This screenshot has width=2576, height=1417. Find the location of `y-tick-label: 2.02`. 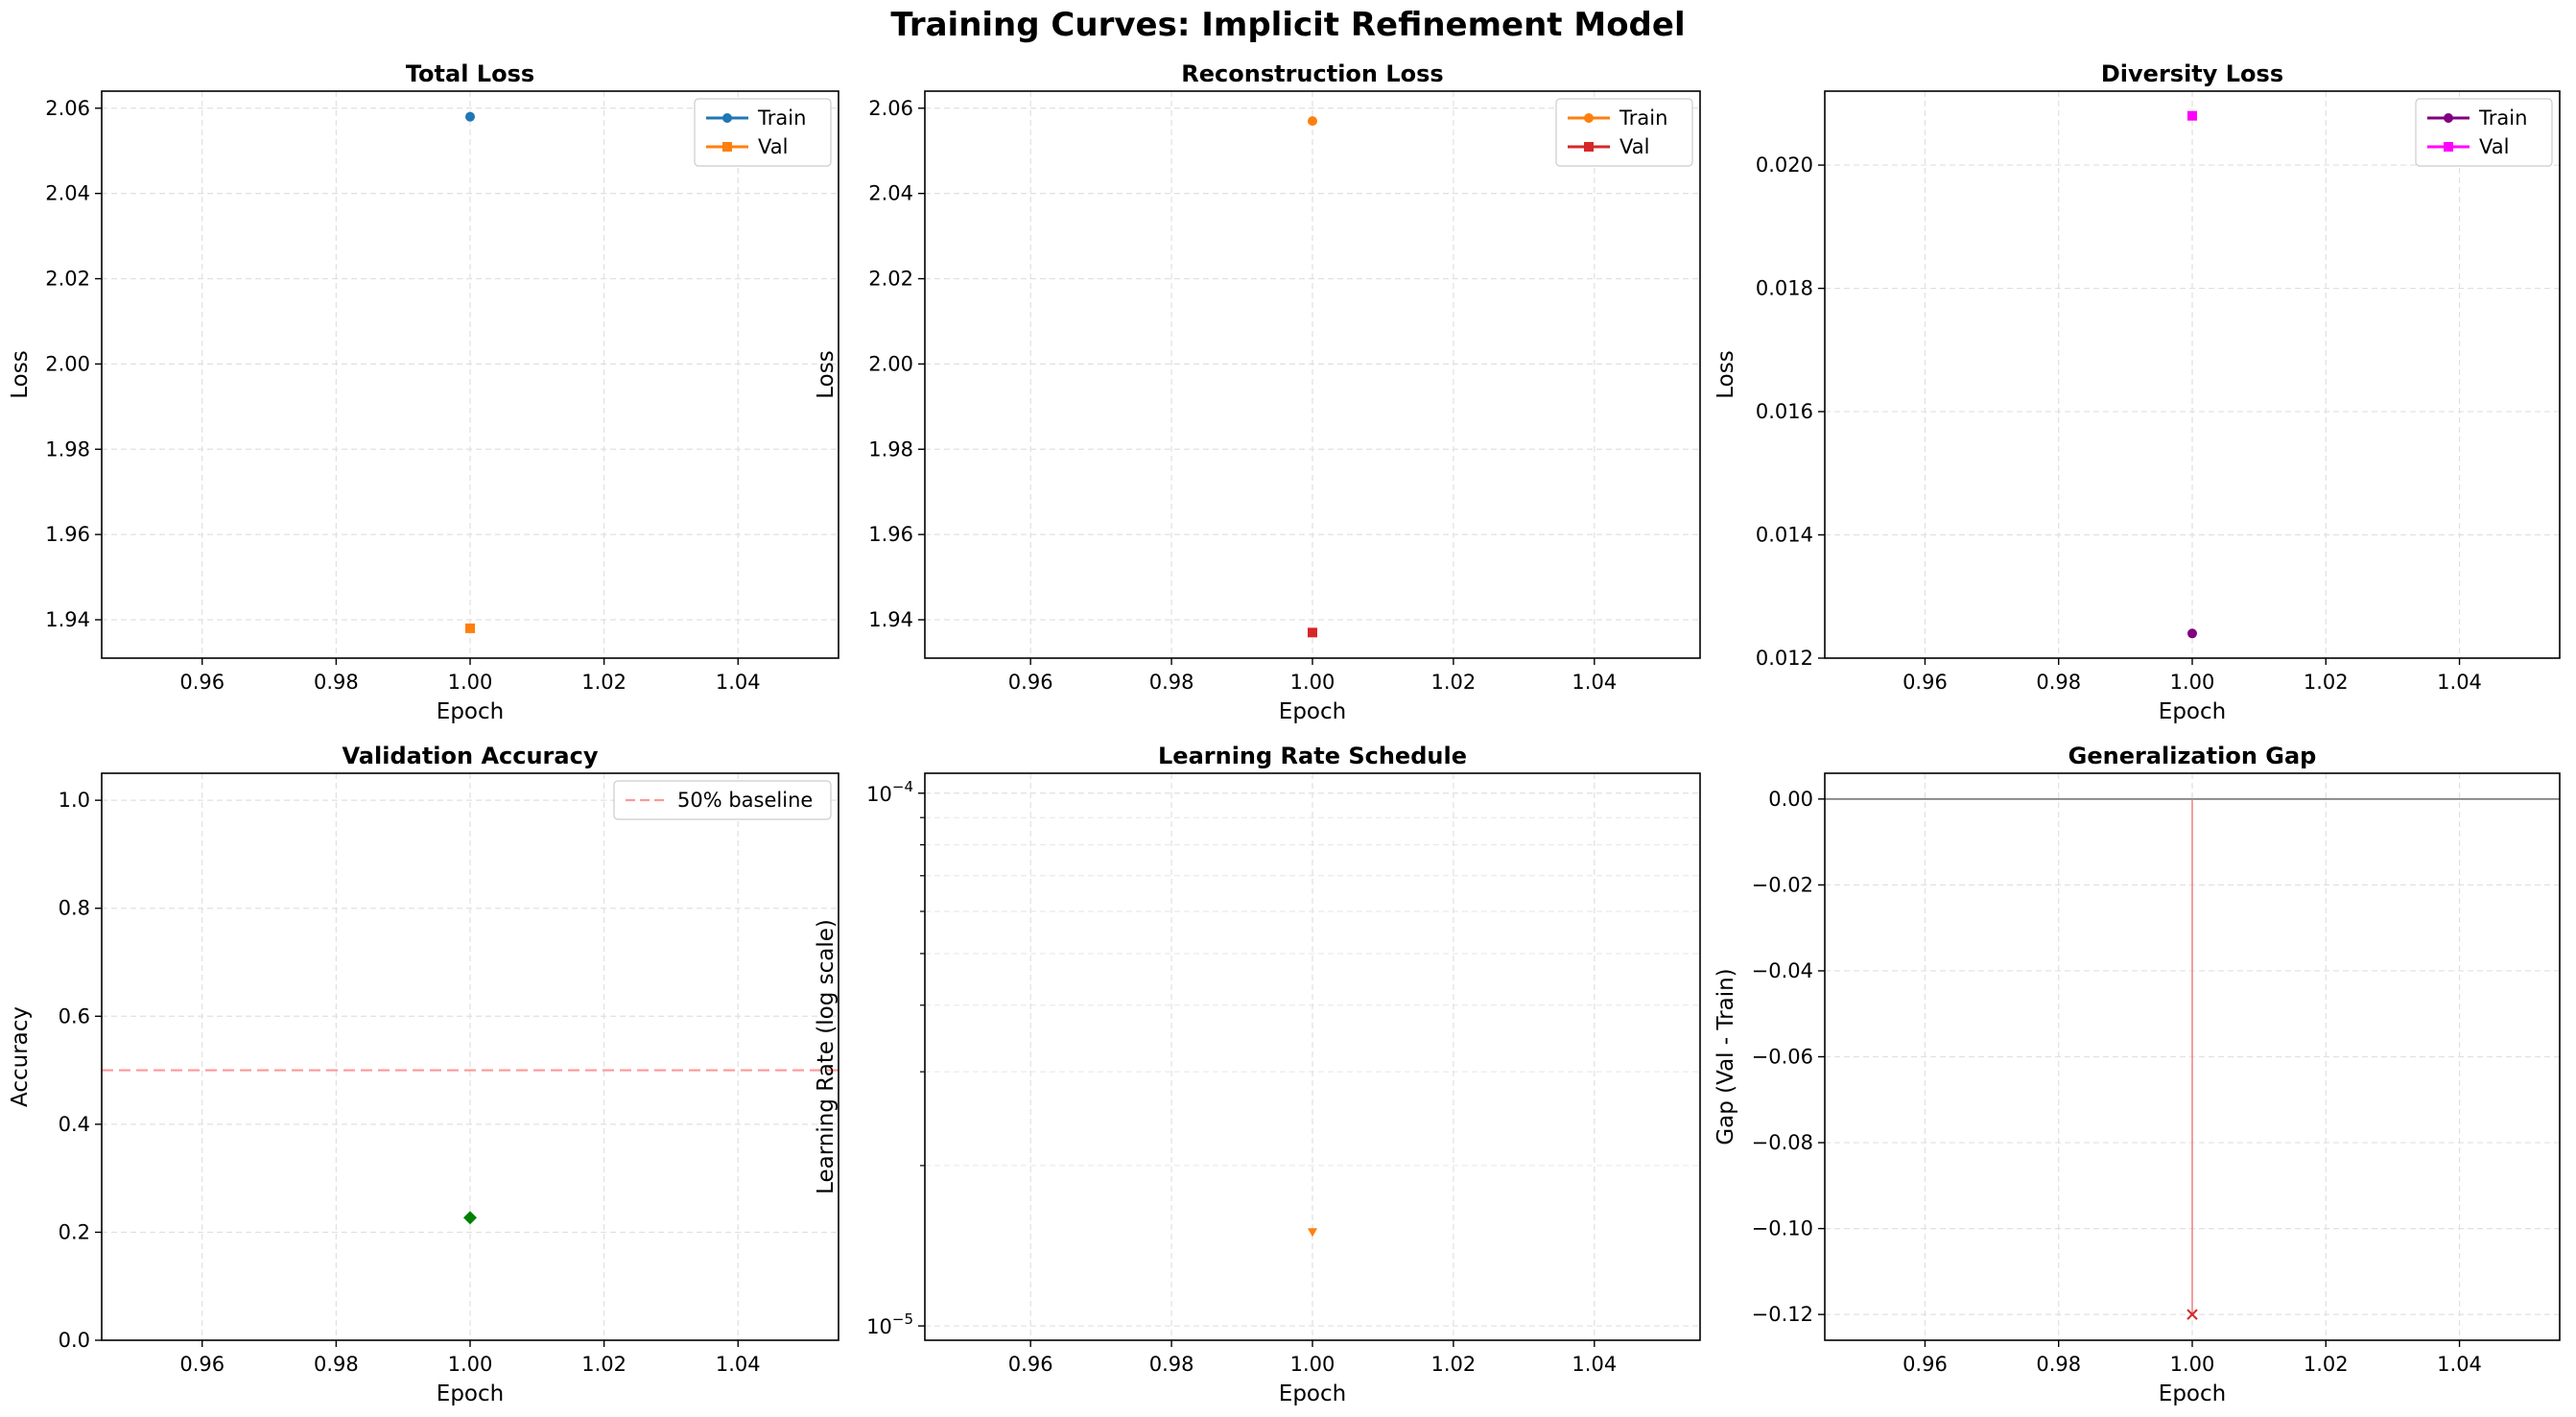

y-tick-label: 2.02 is located at coordinates (890, 279).